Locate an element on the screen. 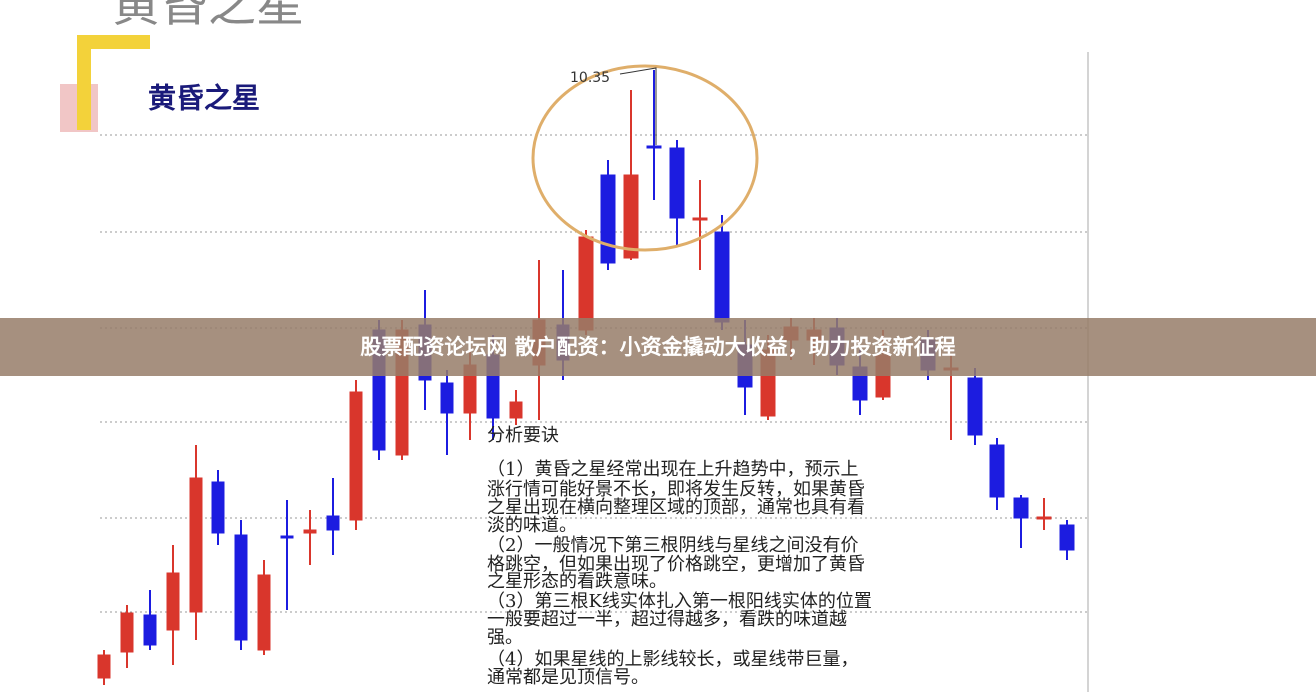 The image size is (1316, 695). faded-title: 黄昏之星 is located at coordinates (208, 16).